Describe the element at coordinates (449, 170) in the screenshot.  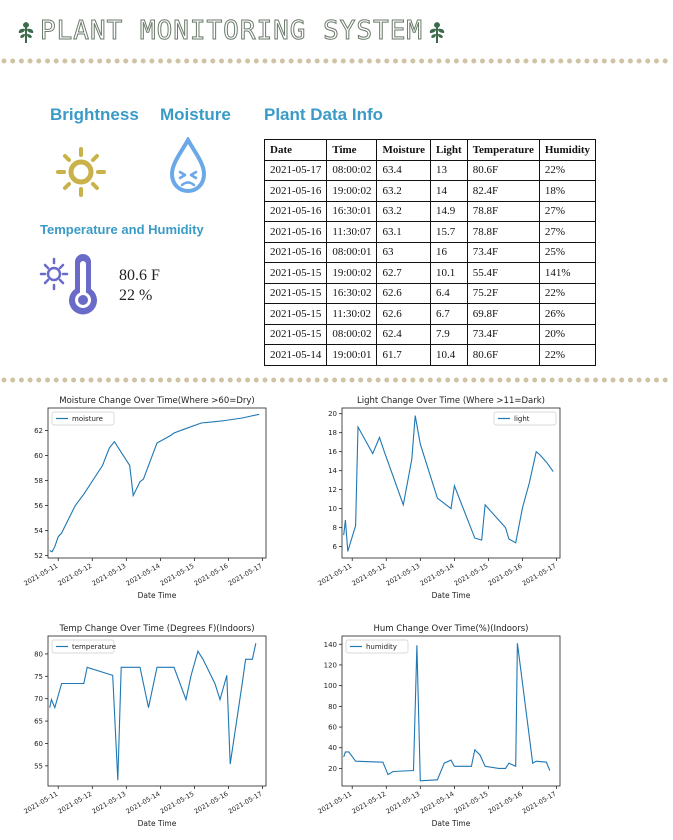
I see `table-cell: 13` at that location.